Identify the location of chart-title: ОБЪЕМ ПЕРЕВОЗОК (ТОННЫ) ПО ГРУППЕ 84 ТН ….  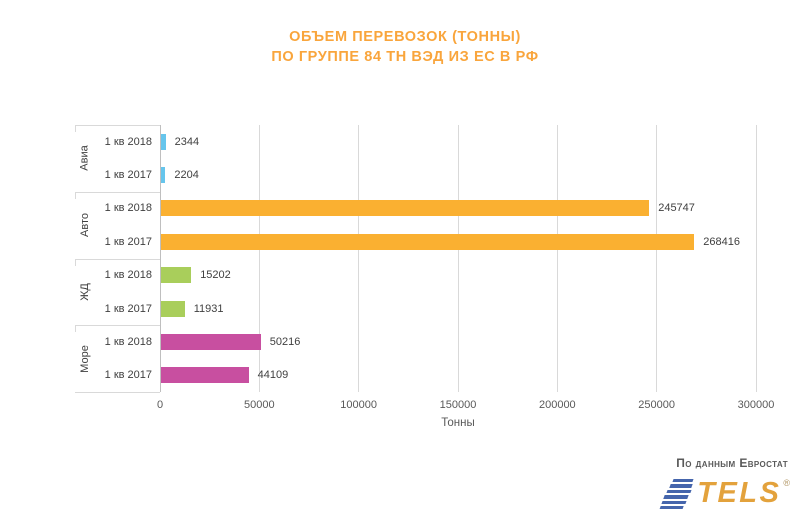
(405, 47).